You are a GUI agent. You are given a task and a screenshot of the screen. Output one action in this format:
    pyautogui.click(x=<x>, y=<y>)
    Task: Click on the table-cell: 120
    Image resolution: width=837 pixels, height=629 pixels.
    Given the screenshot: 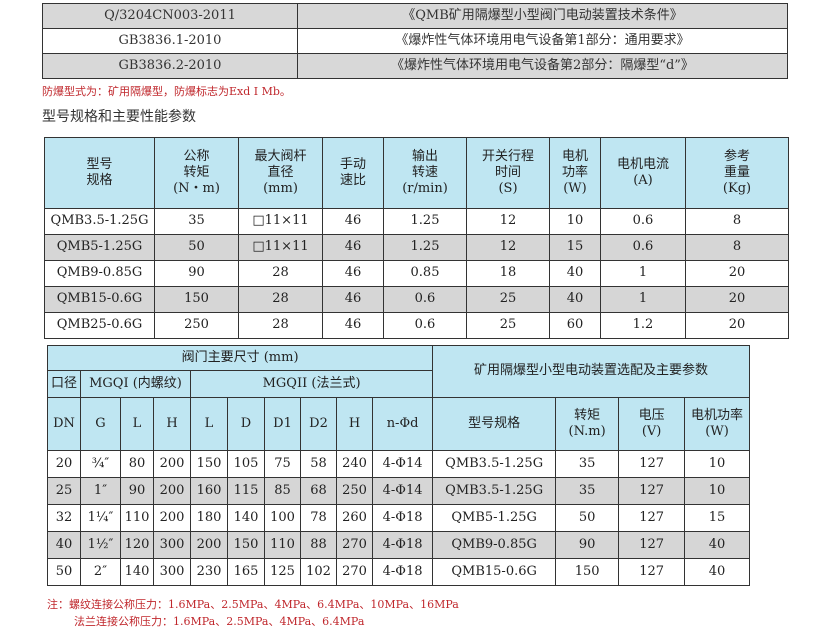 What is the action you would take?
    pyautogui.click(x=137, y=545)
    